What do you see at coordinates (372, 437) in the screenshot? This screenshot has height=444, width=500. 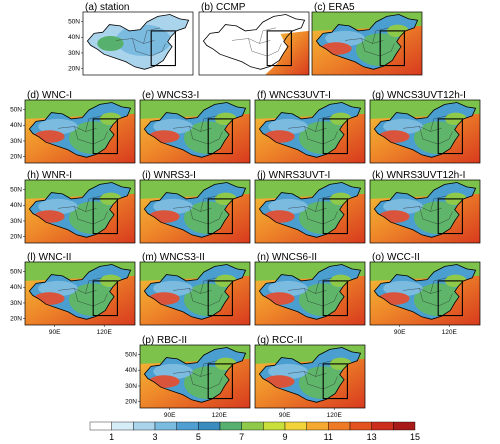 I see `colorbar-tick-label: 13` at bounding box center [372, 437].